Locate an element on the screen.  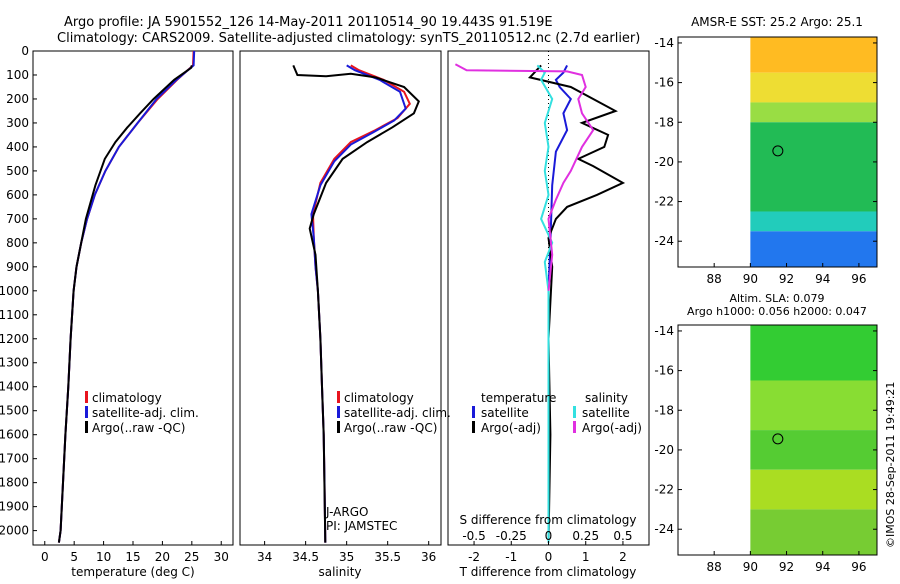
imos-credit: ©IMOS 28-Sep-2011 19:49:21 is located at coordinates (890, 465).